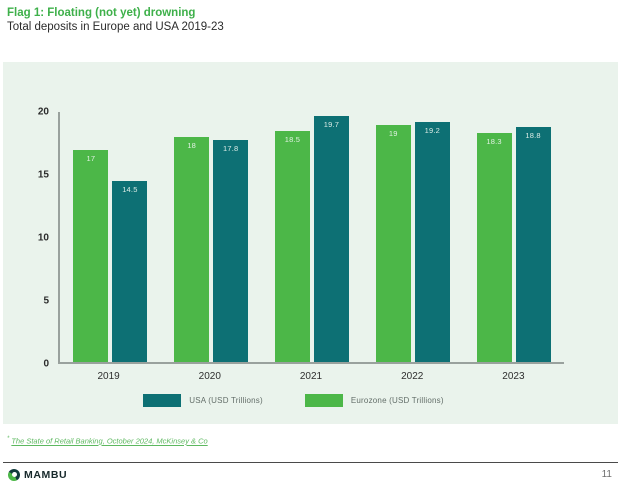  I want to click on bar-group-2021: 18.5 19.7, so click(312, 237).